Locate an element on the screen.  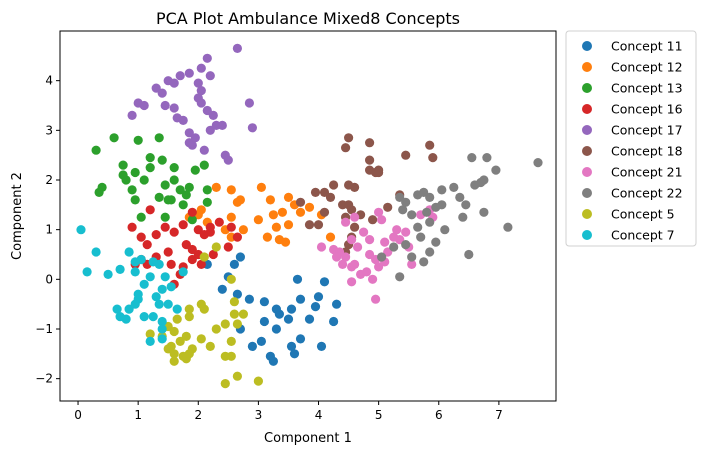
legend-label: Concept 7 is located at coordinates (643, 235).